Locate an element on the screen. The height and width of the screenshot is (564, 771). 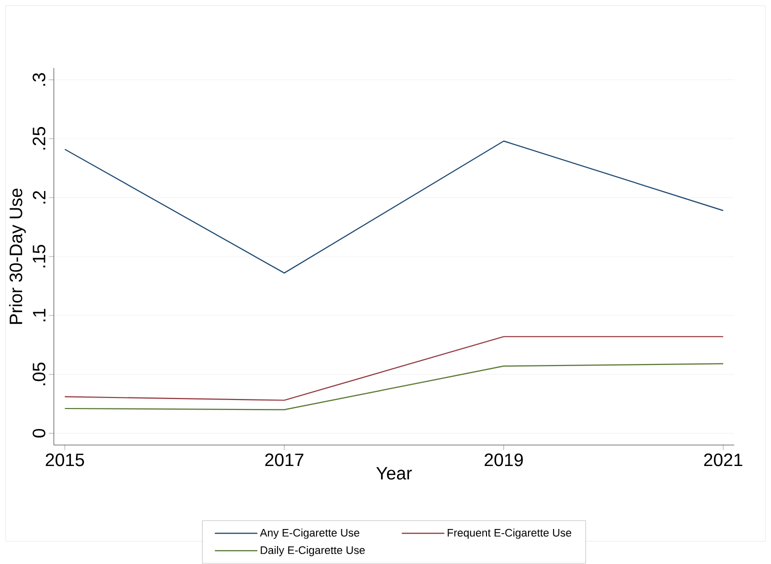
y-tick-label: .15 is located at coordinates (39, 256).